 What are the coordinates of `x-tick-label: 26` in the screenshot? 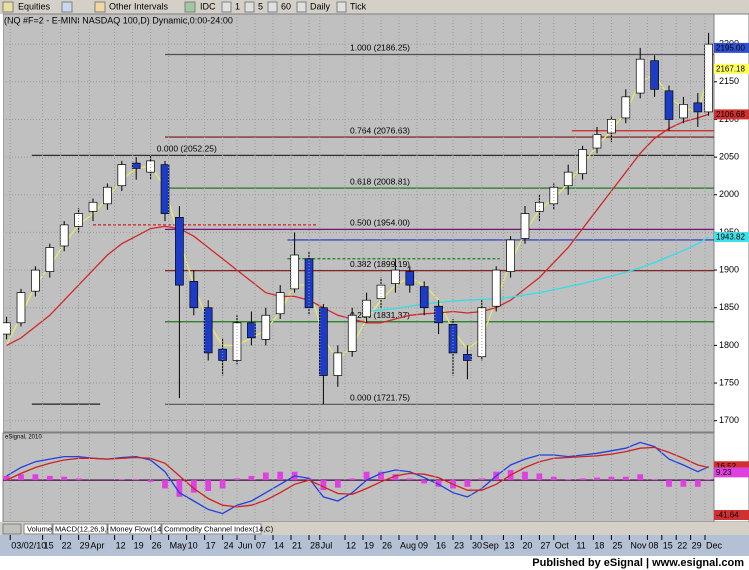 It's located at (387, 545).